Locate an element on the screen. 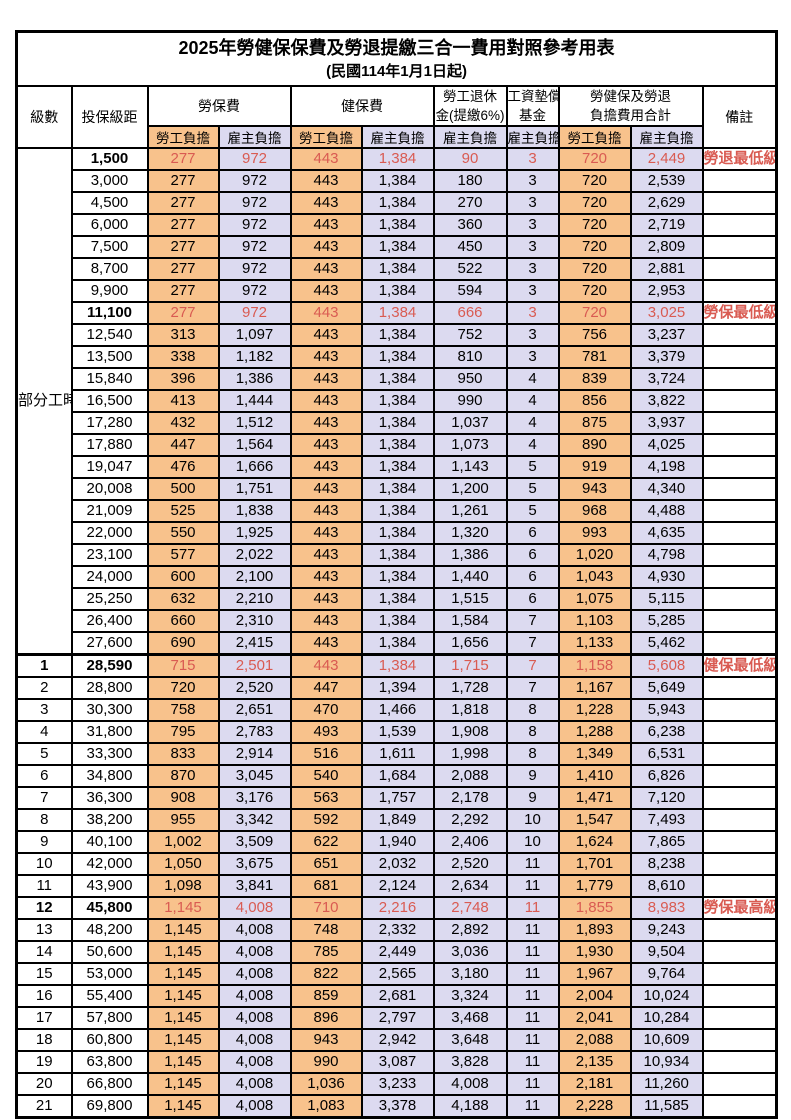  total-employee-cell: 1,288 is located at coordinates (594, 732).